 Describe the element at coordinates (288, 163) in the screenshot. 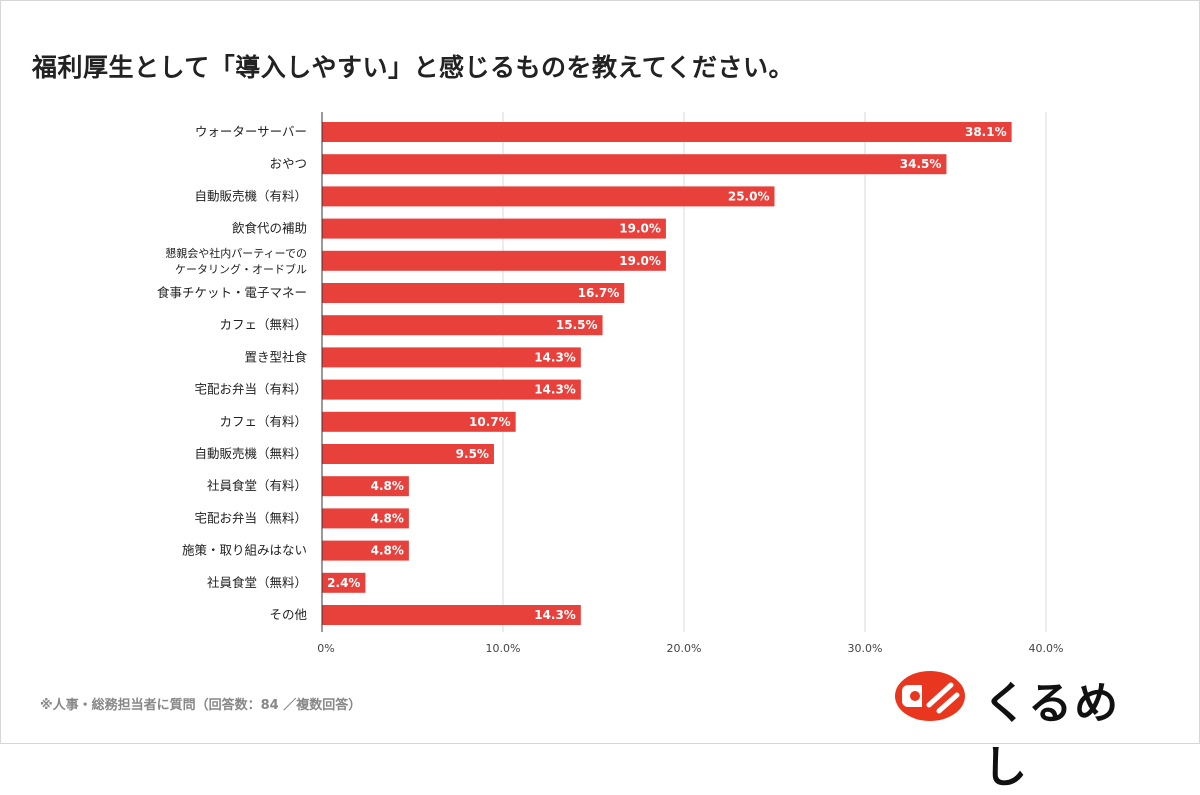

I see `category-label: おやつ` at that location.